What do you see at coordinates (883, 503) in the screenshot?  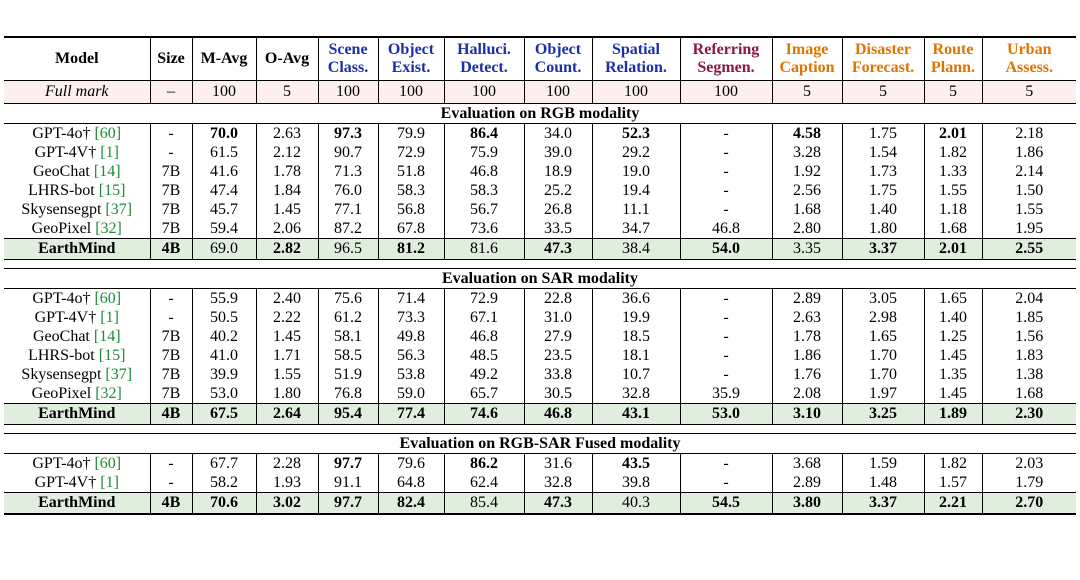 I see `score-cell: 3.37` at bounding box center [883, 503].